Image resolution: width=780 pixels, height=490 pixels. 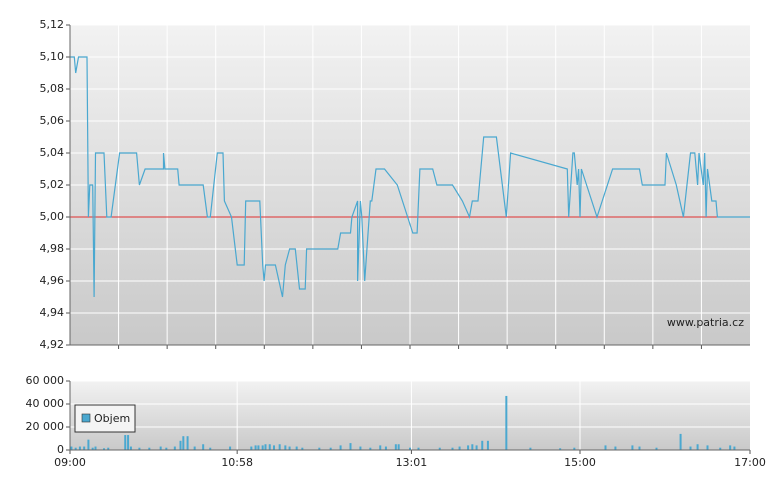 I want to click on y-tick-label: 60 000, so click(x=45, y=380).